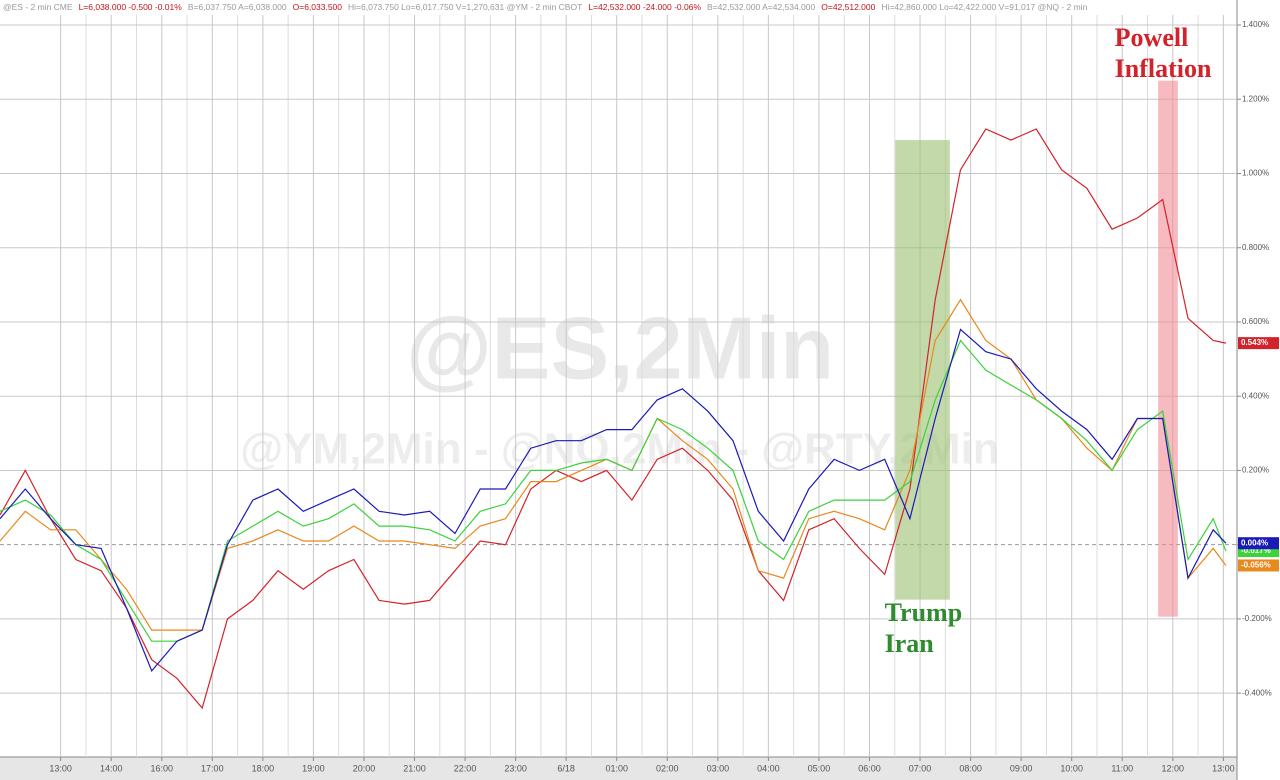  I want to click on y-tick-label: 0.200%, so click(1255, 470).